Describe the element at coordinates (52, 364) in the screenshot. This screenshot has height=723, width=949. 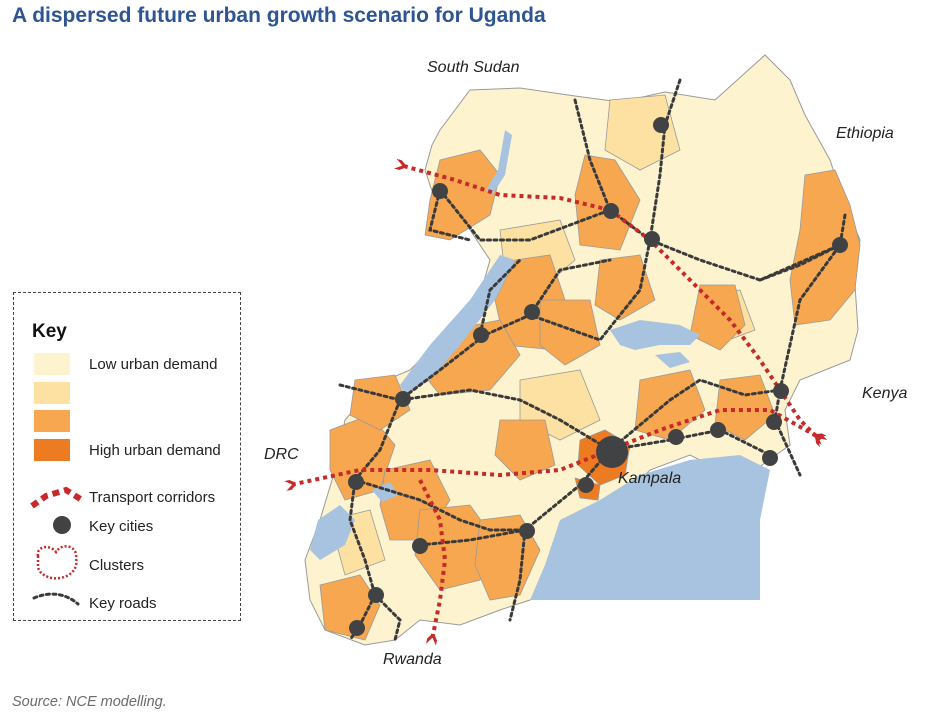
I see `swatch-low-demand` at that location.